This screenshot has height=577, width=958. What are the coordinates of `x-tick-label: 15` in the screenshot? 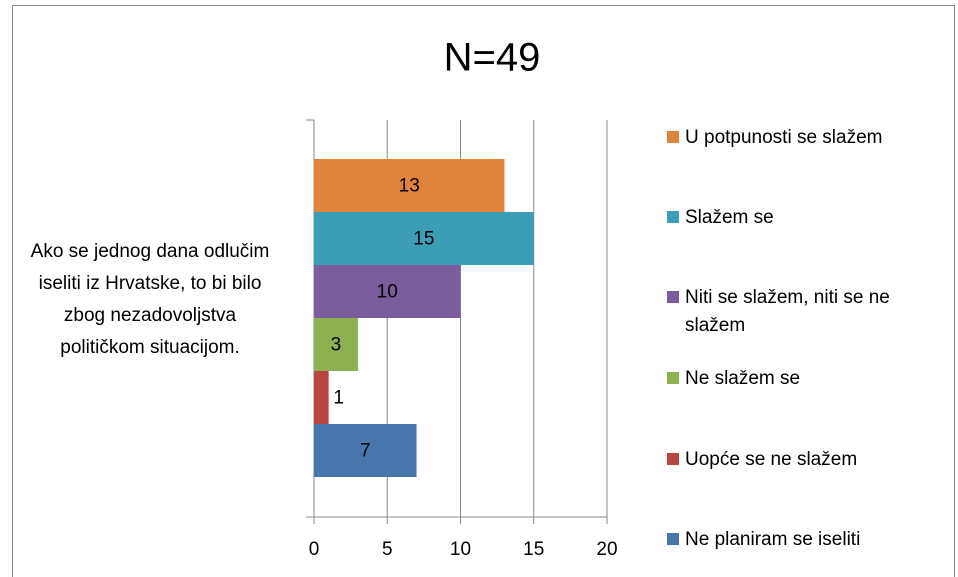 It's located at (533, 549).